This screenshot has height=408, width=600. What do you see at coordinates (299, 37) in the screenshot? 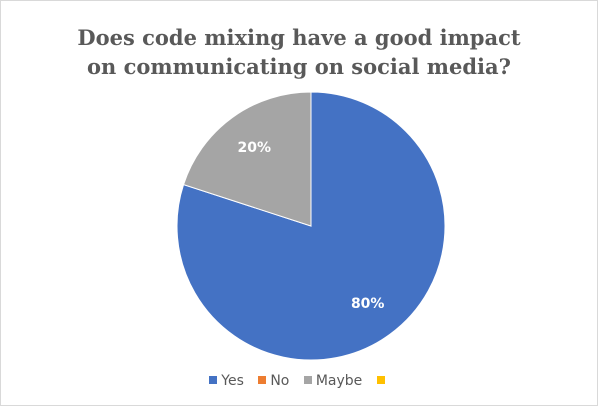
I see `chart-title-line-1: Does code mixing have a good impact` at bounding box center [299, 37].